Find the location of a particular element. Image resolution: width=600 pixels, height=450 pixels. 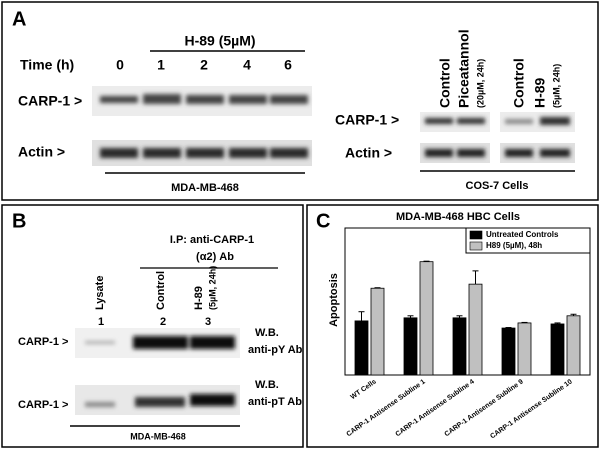

legend-label: Untreated Controls is located at coordinates (522, 234).